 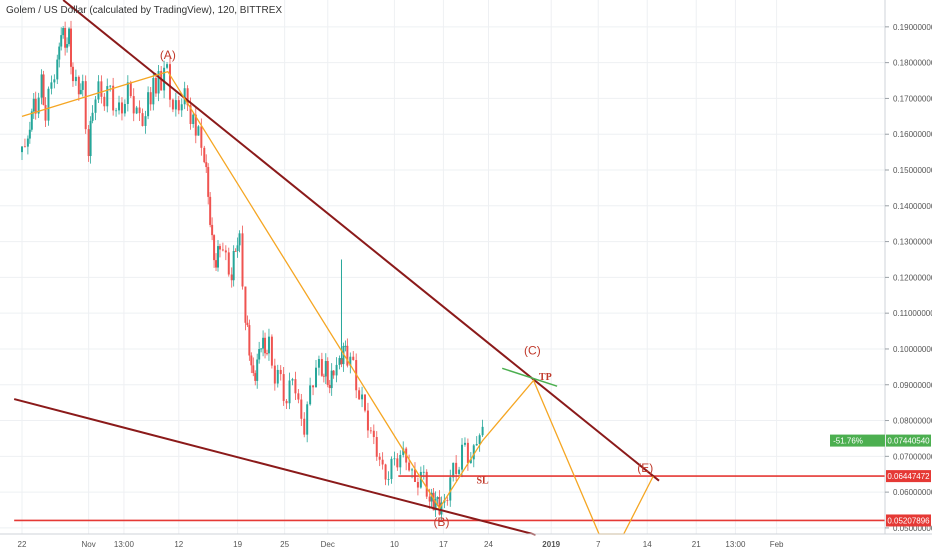 What do you see at coordinates (545, 377) in the screenshot?
I see `take-profit-label: TP` at bounding box center [545, 377].